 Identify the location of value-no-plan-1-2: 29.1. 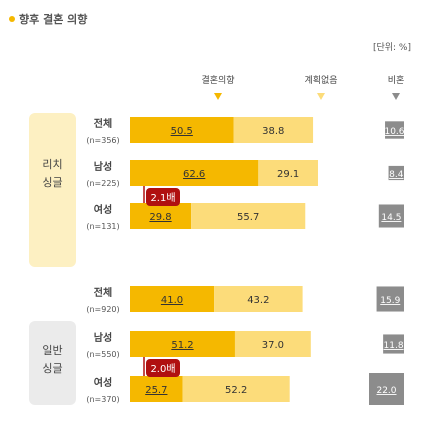
(288, 174).